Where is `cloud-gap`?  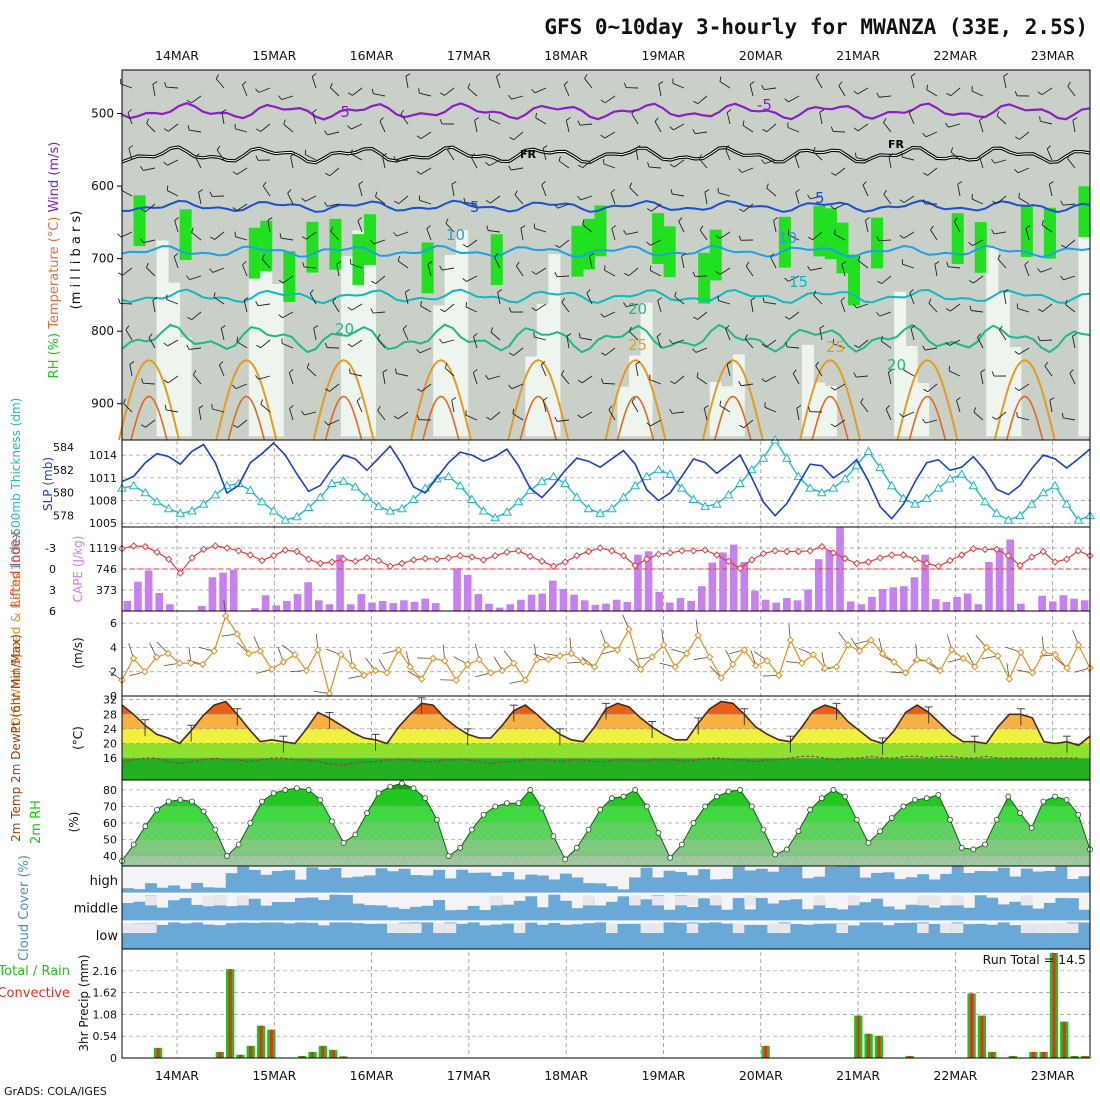
cloud-gap is located at coordinates (1038, 928).